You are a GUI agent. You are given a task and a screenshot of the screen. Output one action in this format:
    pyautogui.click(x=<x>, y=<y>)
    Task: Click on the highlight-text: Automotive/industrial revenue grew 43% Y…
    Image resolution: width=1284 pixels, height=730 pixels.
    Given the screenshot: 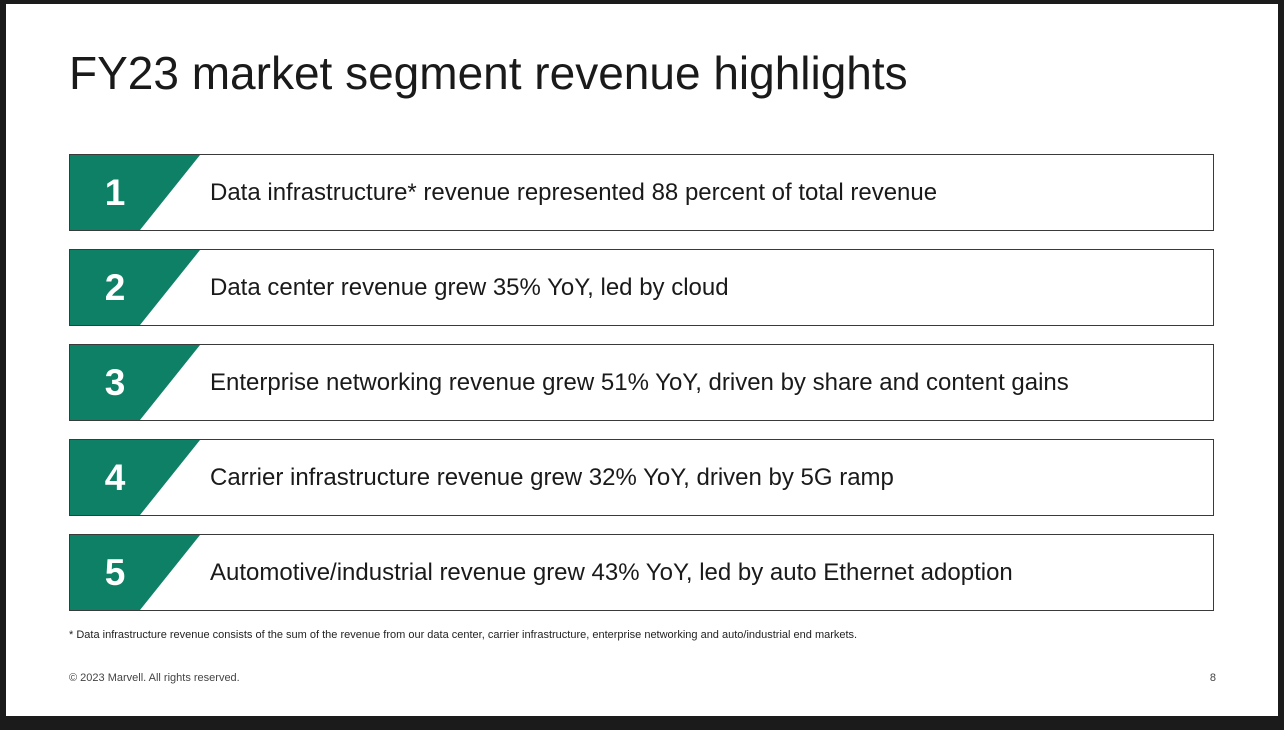 What is the action you would take?
    pyautogui.click(x=611, y=572)
    